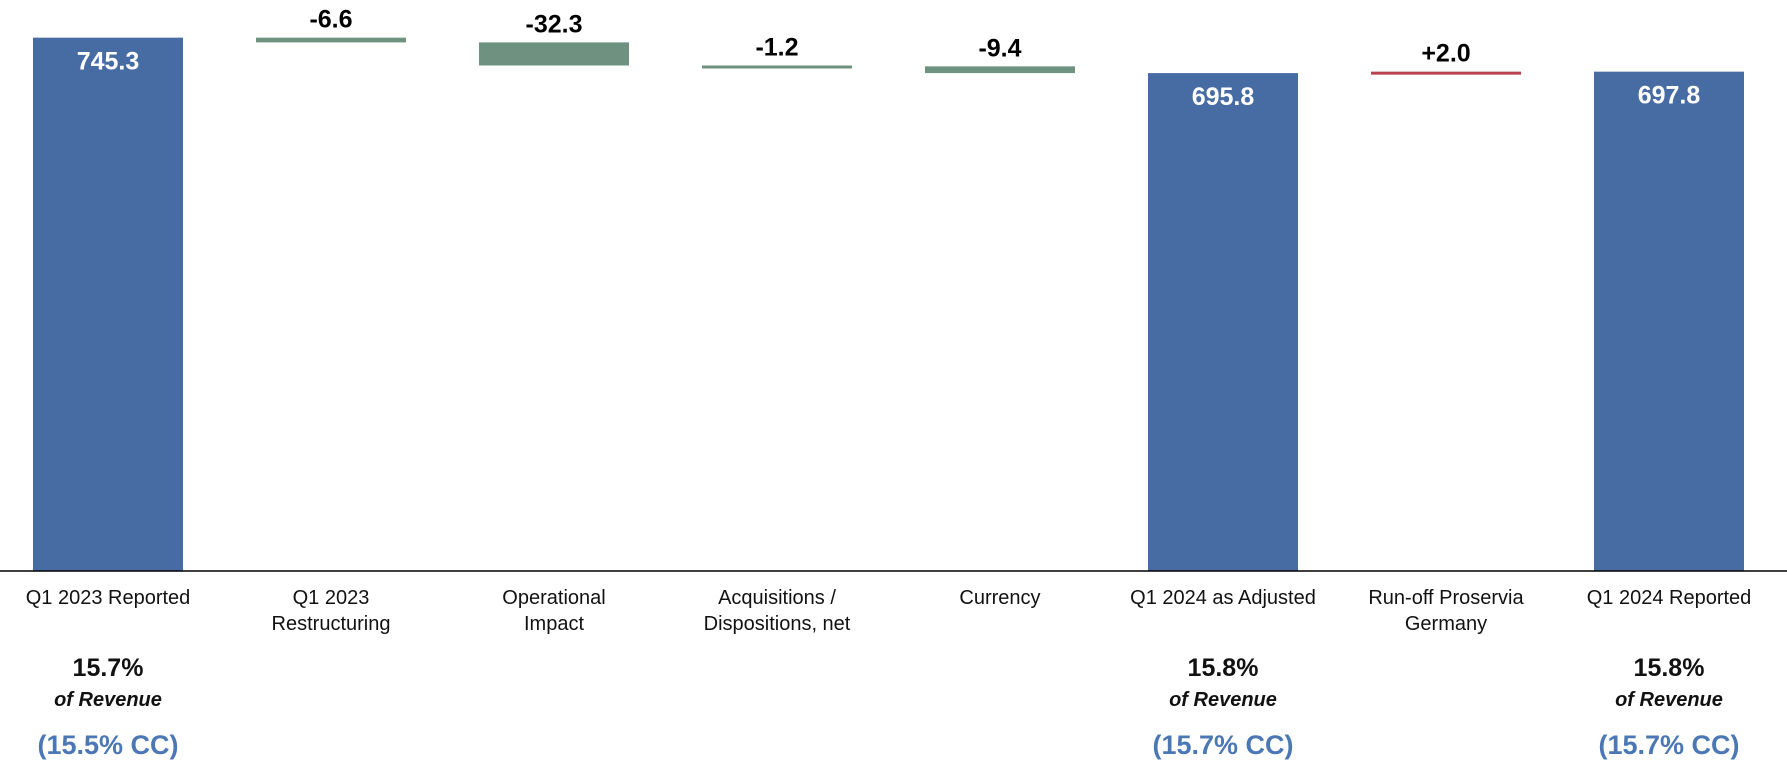 Image resolution: width=1787 pixels, height=765 pixels. I want to click on category-label: Dispositions, net, so click(777, 624).